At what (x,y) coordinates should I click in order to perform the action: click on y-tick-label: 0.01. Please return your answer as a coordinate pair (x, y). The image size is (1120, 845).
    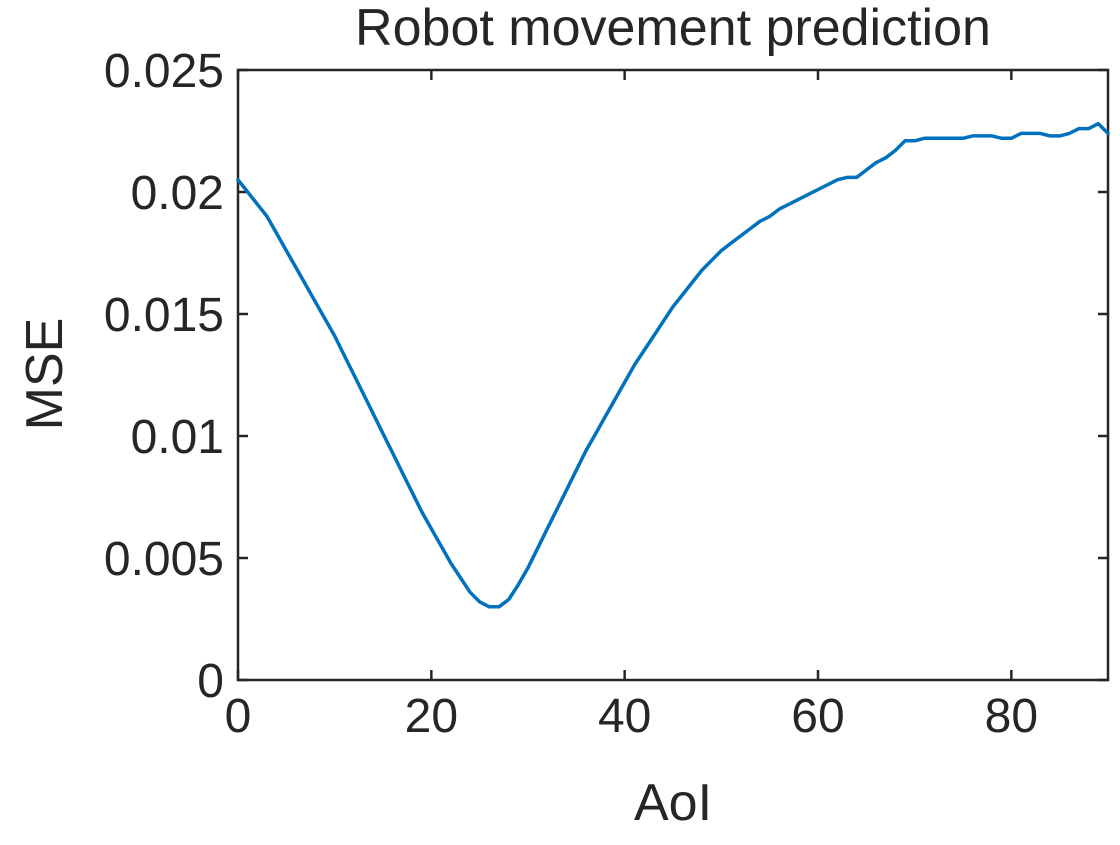
    Looking at the image, I should click on (177, 437).